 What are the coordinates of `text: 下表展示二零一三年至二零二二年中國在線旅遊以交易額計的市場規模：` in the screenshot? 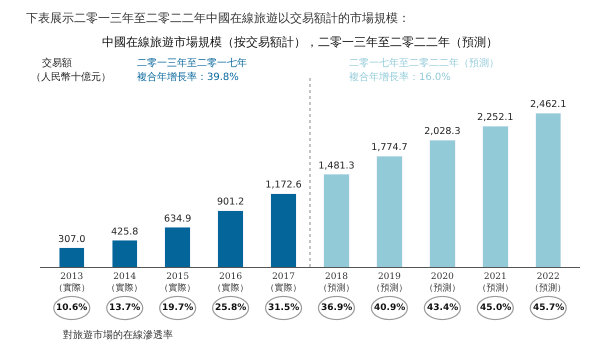 It's located at (218, 18).